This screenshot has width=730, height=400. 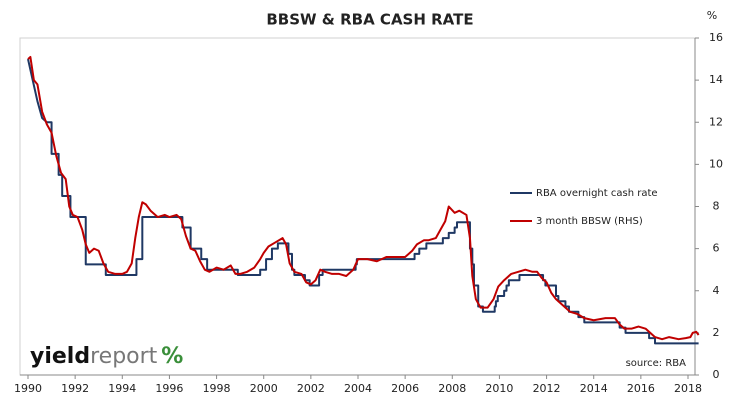 I want to click on chart-title: BBSW & RBA CASH RATE, so click(x=369, y=20).